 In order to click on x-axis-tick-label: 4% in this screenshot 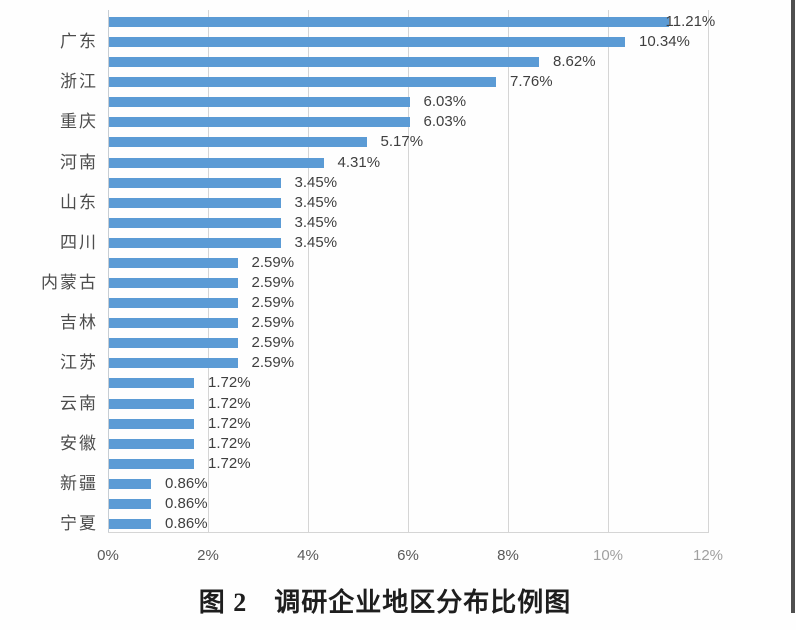, I will do `click(308, 555)`.